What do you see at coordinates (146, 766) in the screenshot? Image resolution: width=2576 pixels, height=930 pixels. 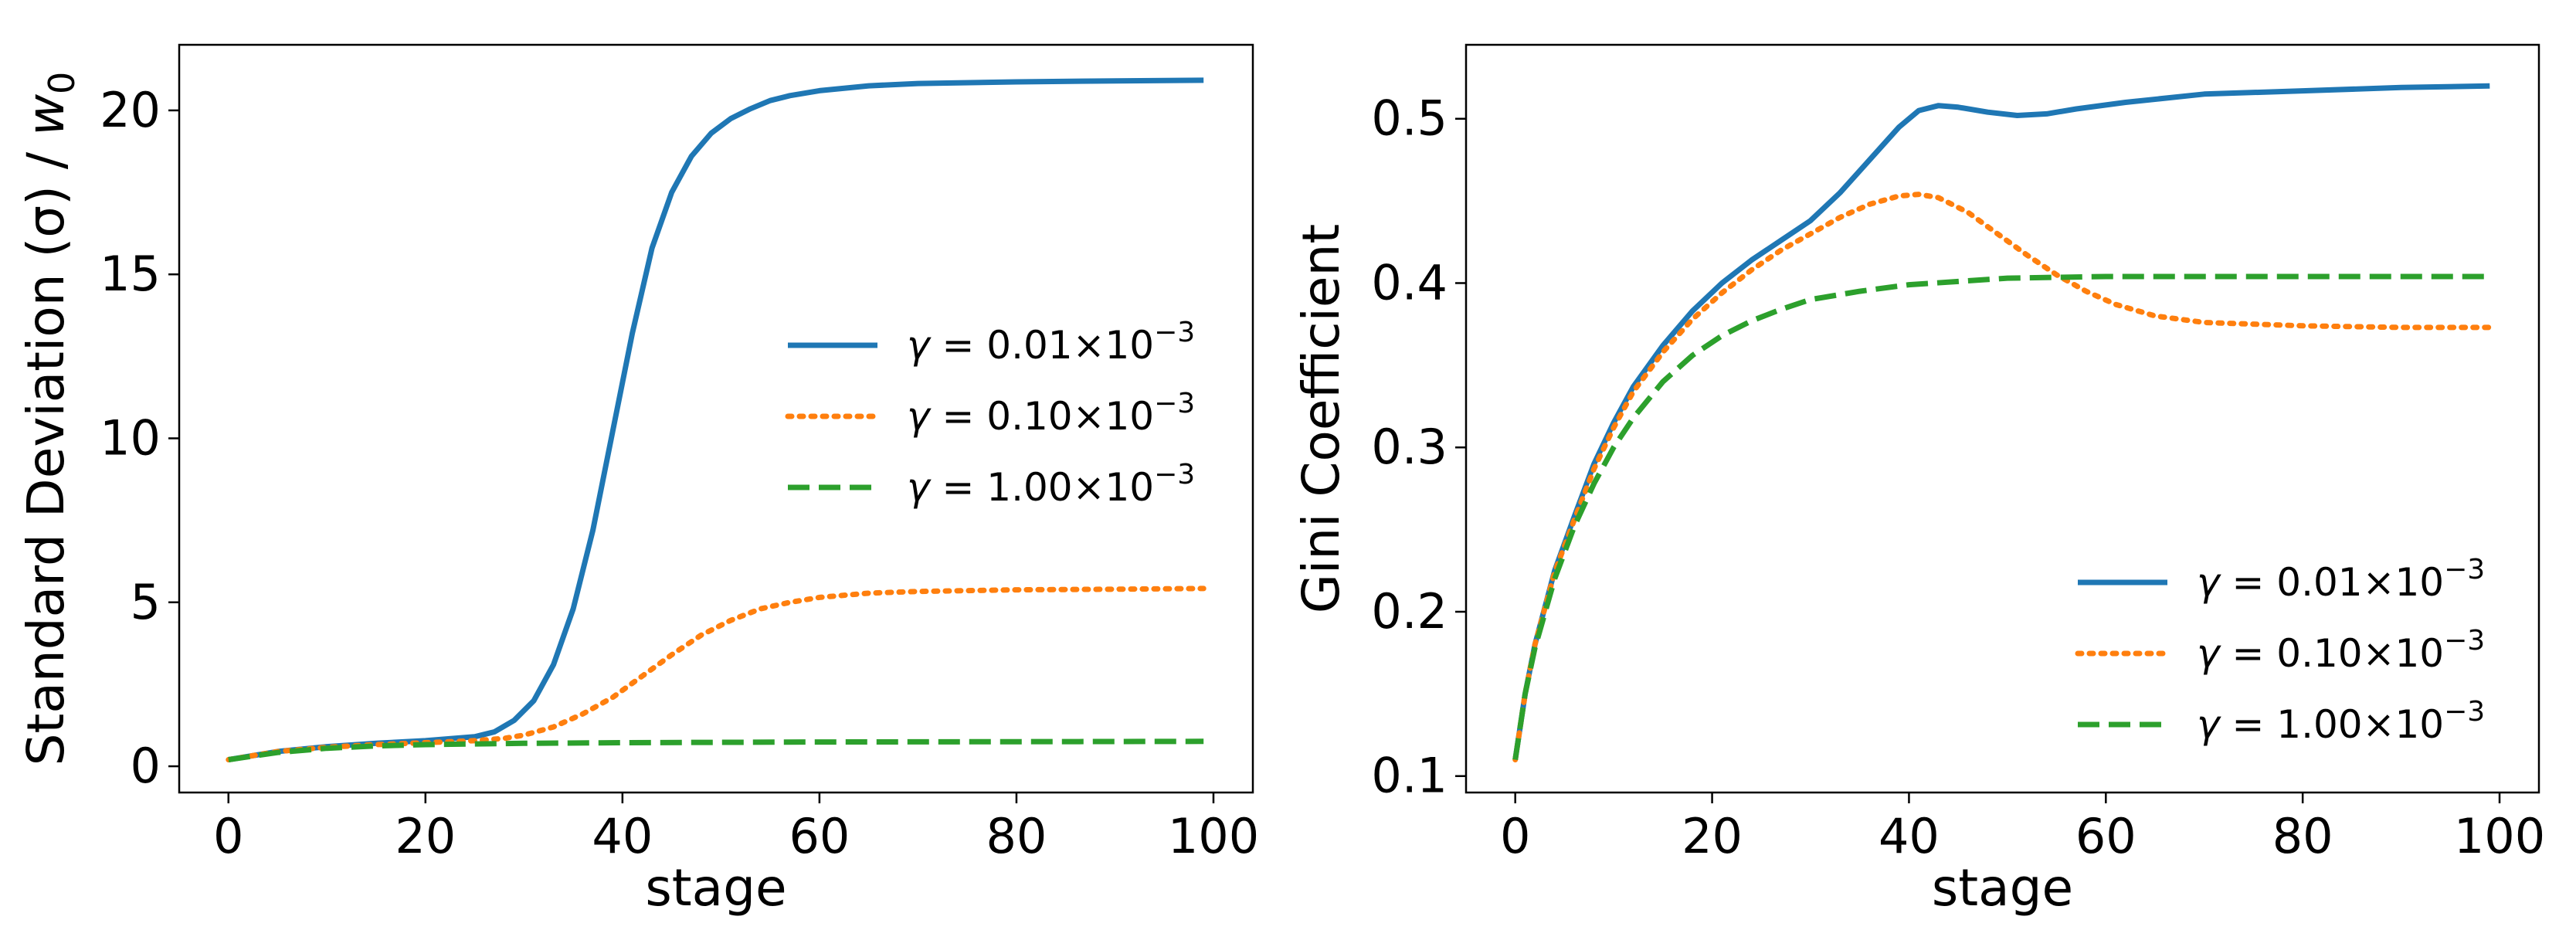 I see `y-tick-label: 0` at bounding box center [146, 766].